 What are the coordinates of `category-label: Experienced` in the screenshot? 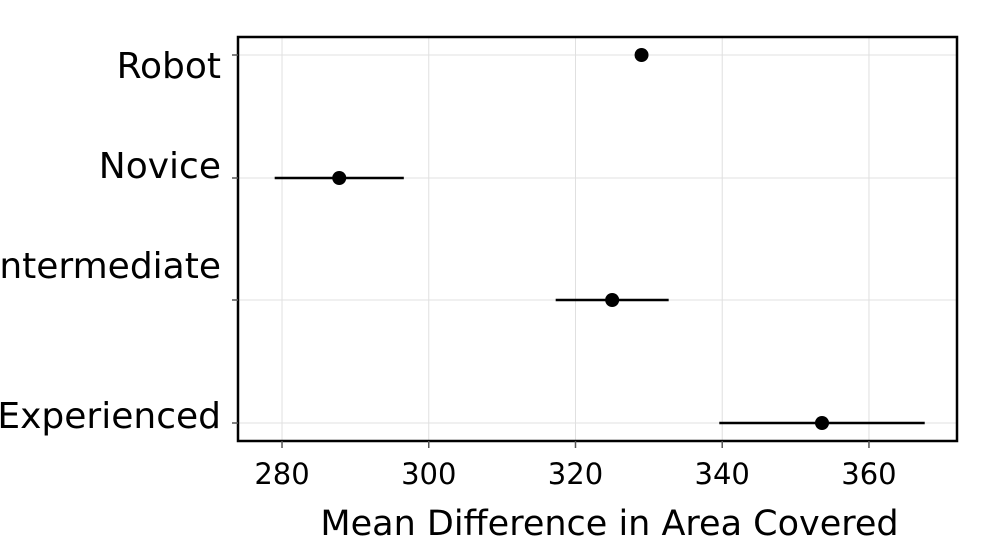 It's located at (110, 416).